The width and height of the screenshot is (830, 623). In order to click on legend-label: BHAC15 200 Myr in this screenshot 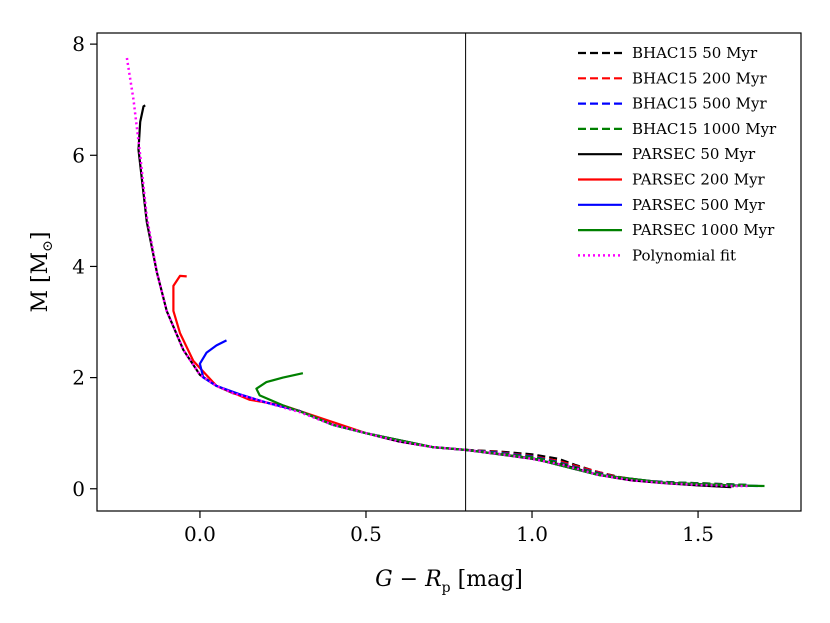, I will do `click(700, 78)`.